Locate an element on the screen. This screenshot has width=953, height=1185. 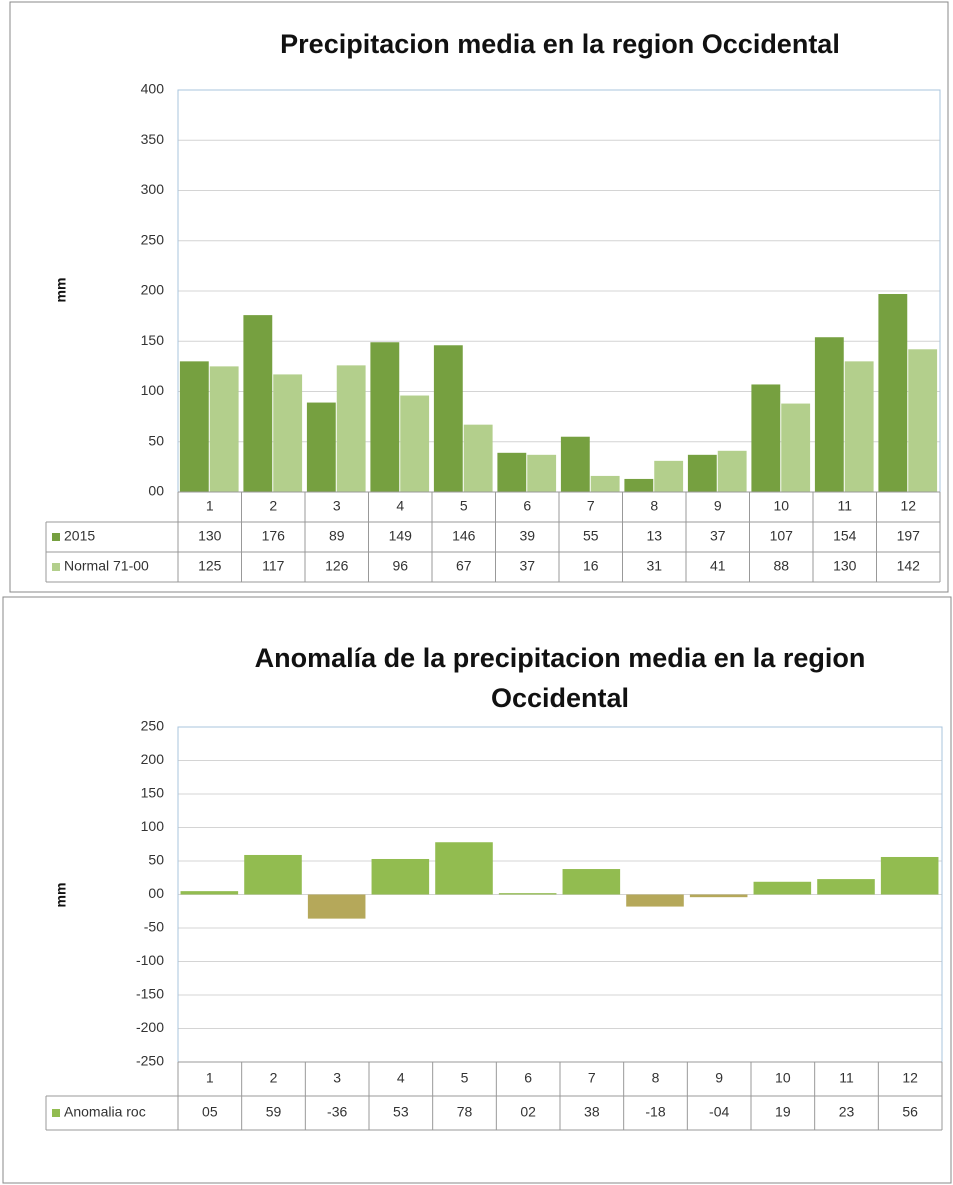
table-value: -36 is located at coordinates (337, 1112).